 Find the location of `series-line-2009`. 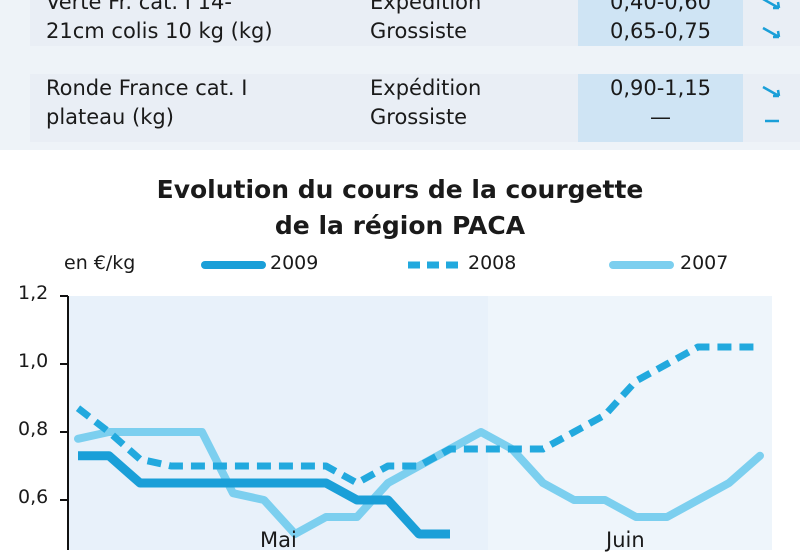

series-line-2009 is located at coordinates (264, 495).